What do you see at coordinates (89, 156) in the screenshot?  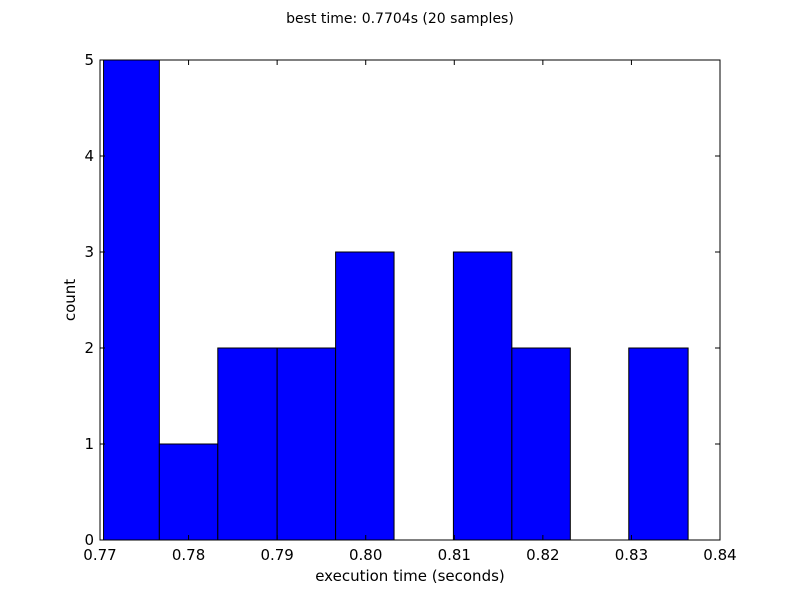 I see `y-tick-label: 4` at bounding box center [89, 156].